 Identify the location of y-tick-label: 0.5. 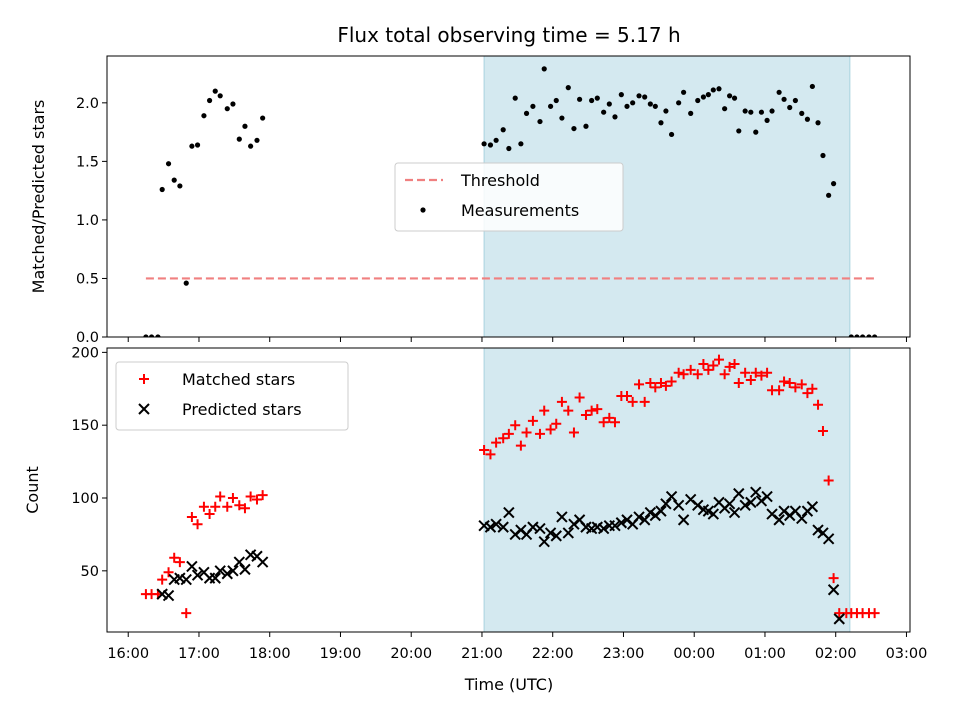
(87, 279).